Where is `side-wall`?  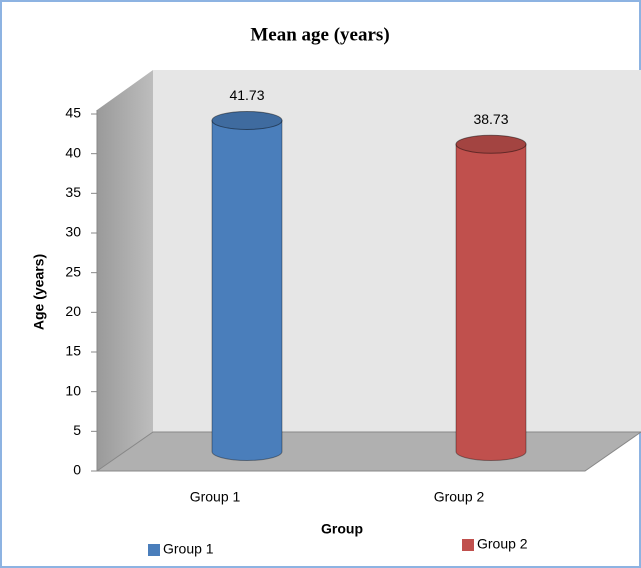
side-wall is located at coordinates (125, 270).